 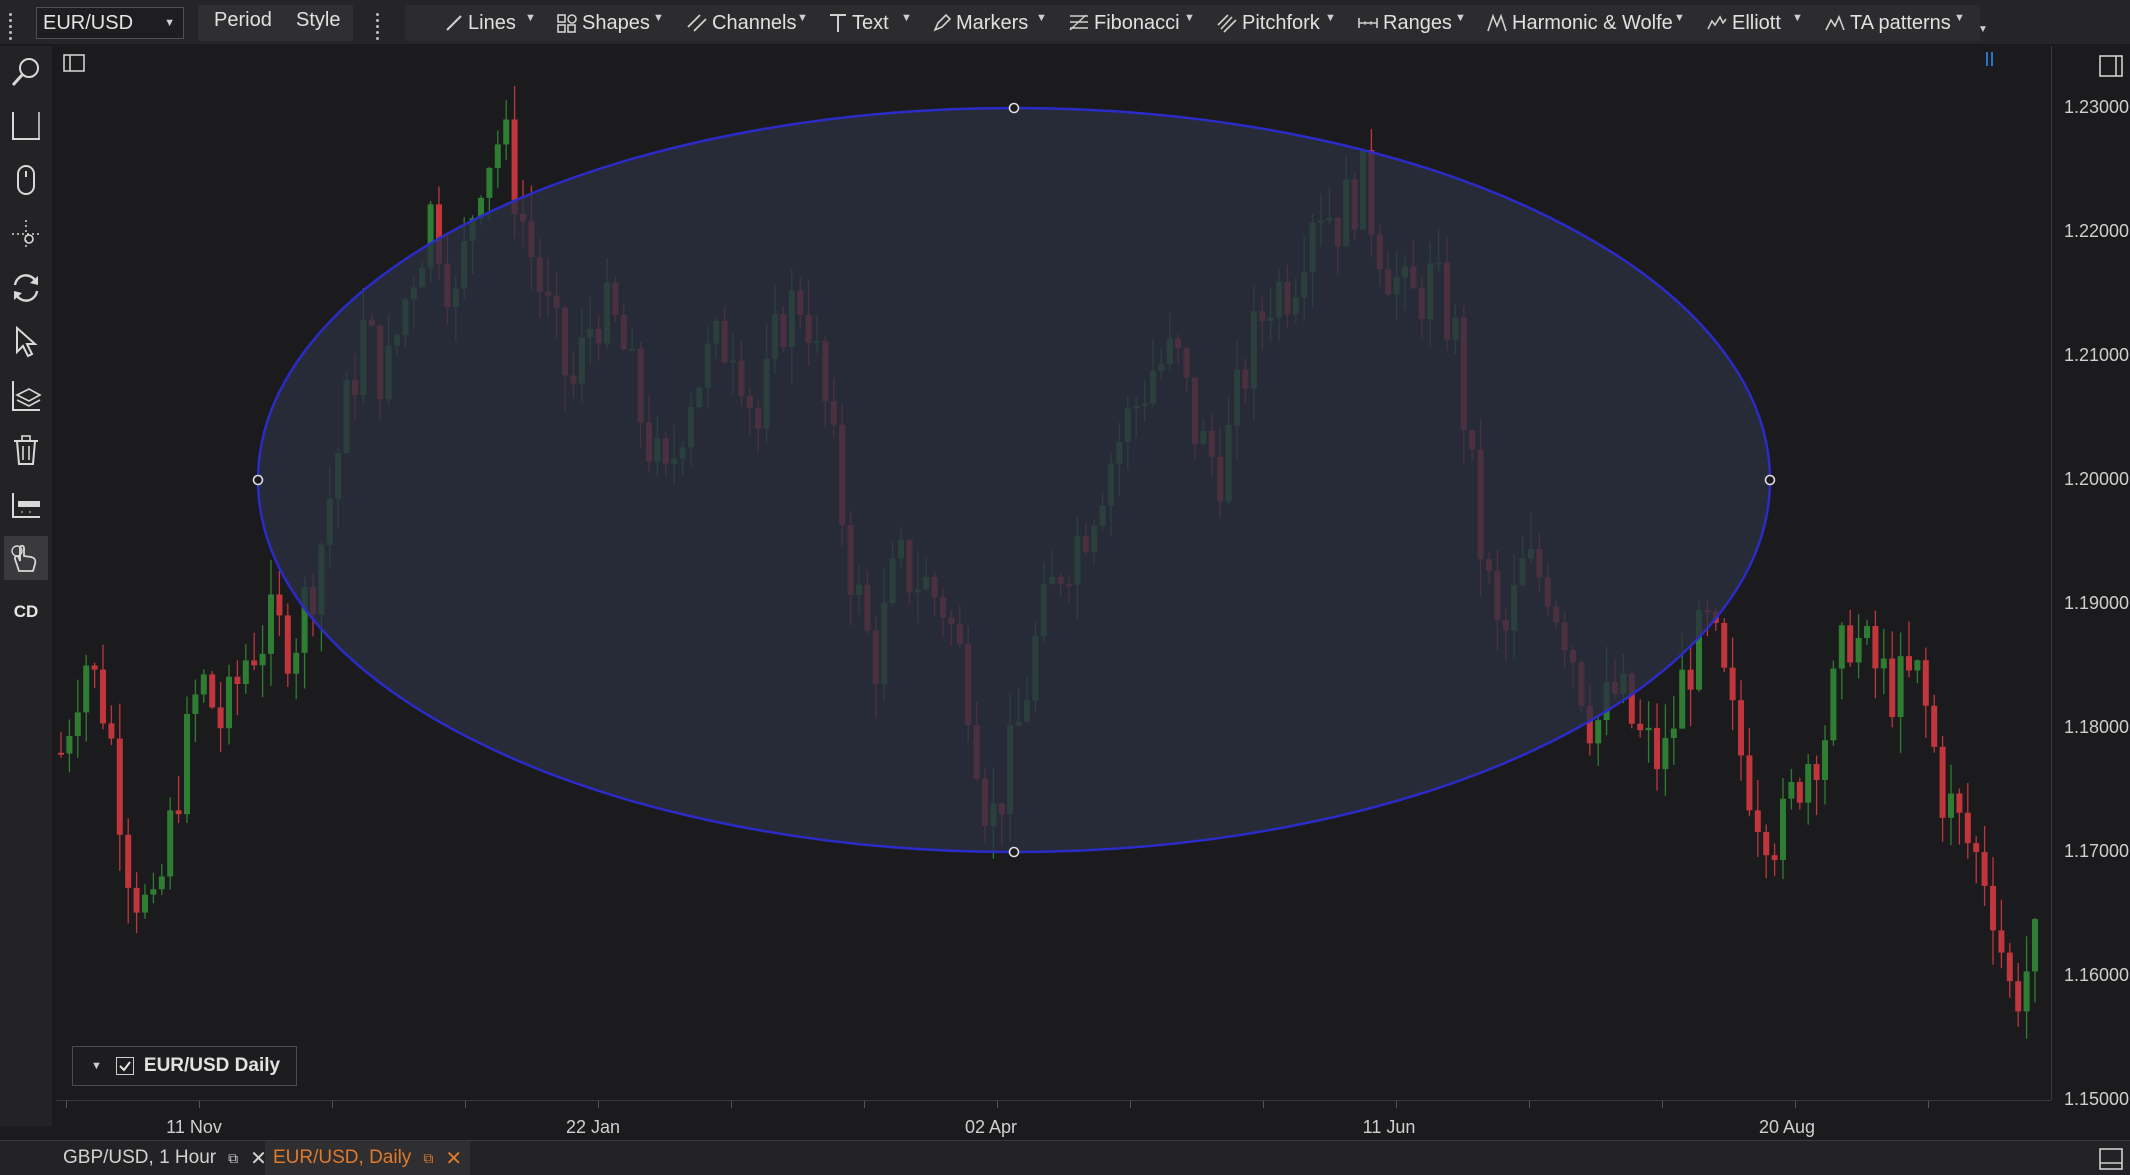 I want to click on touch-tool, so click(x=26, y=558).